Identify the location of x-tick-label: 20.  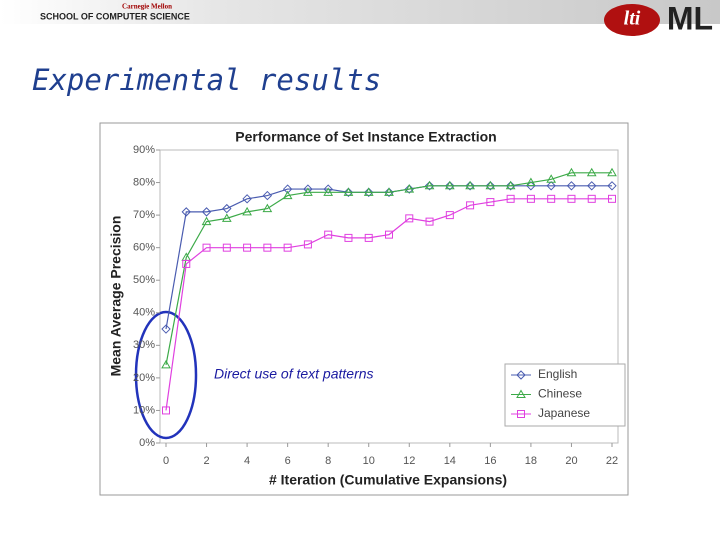
(571, 461).